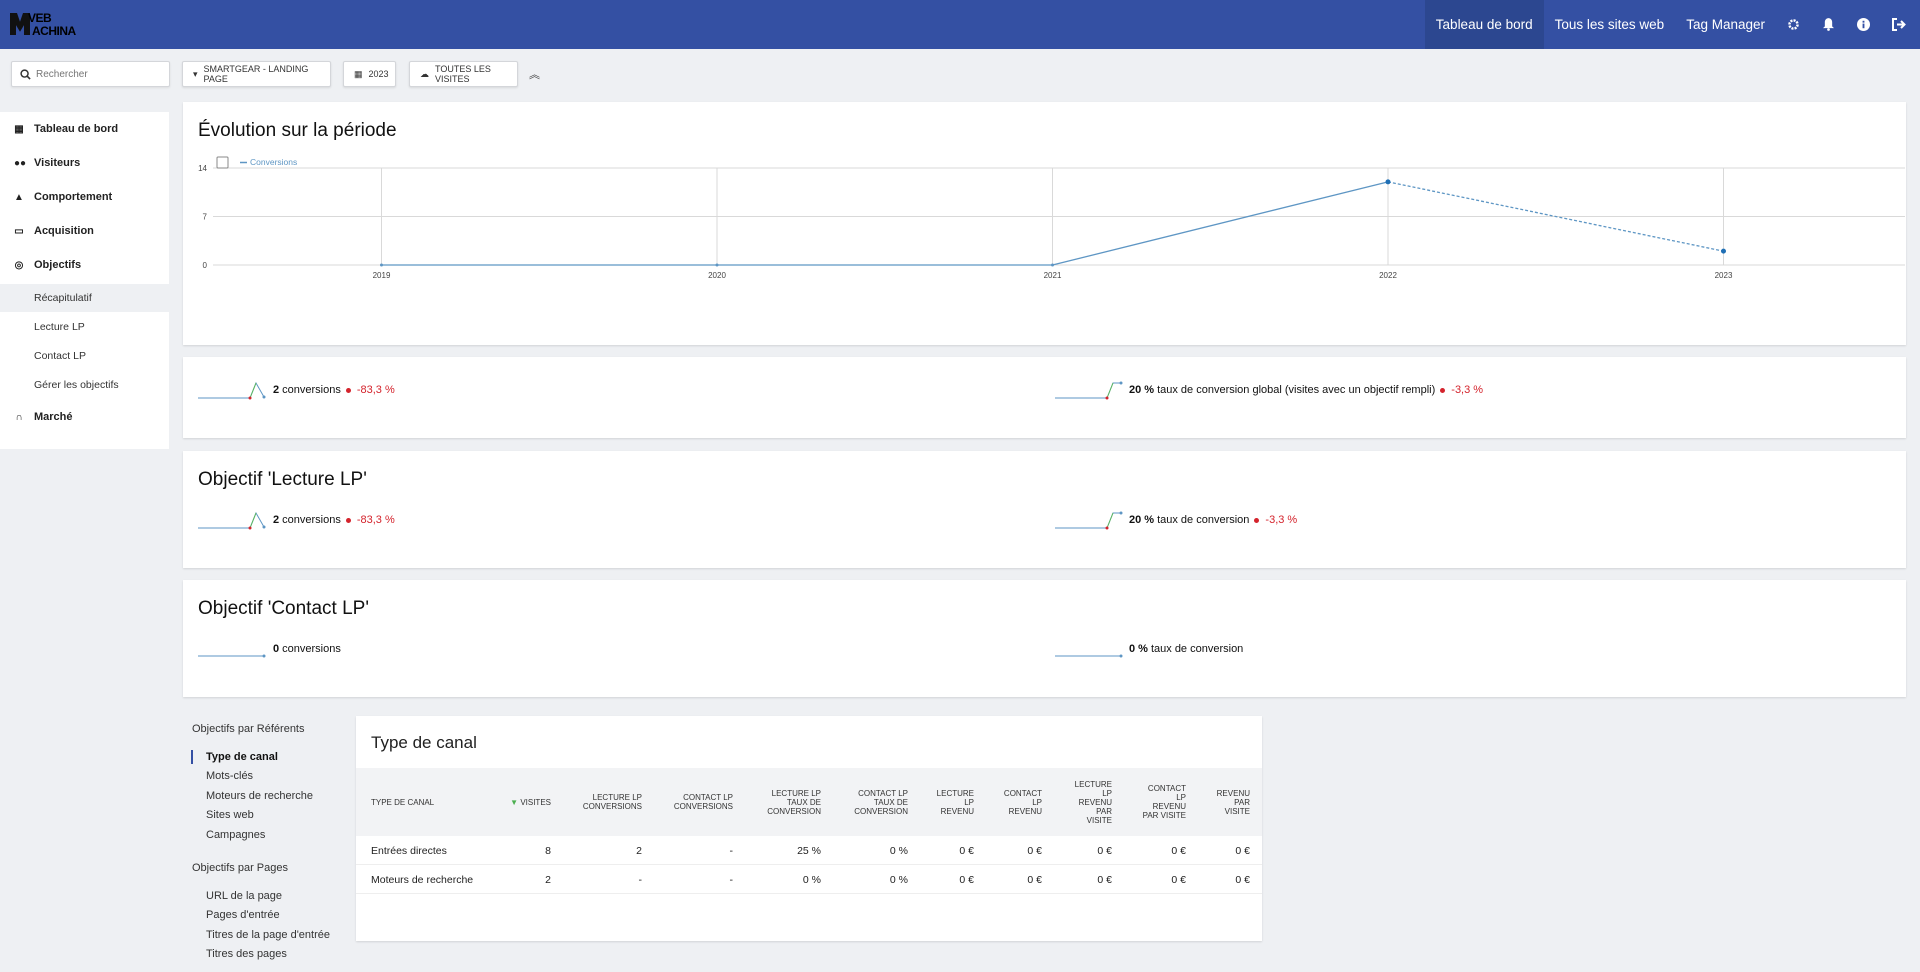 The image size is (1920, 972). I want to click on logo-text-line2: ACHINA, so click(54, 31).